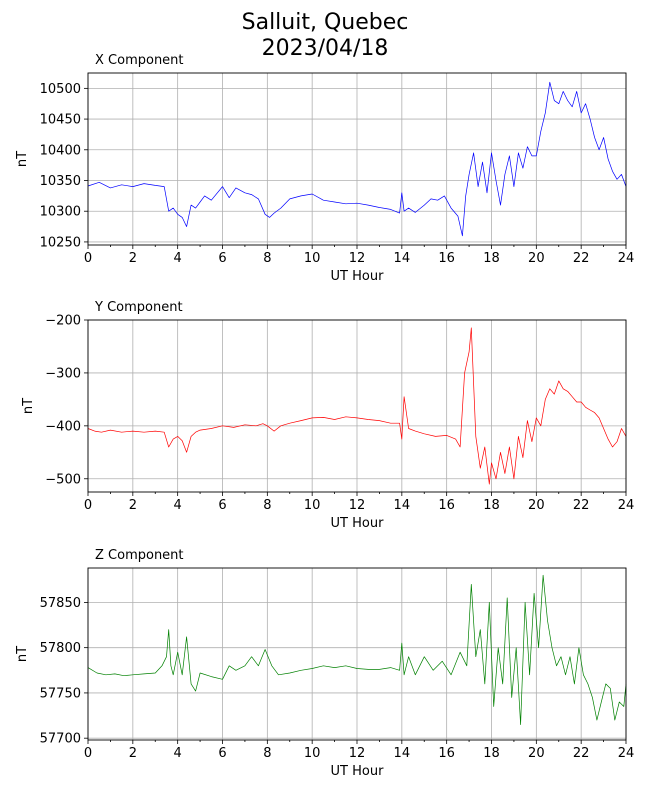  Describe the element at coordinates (60, 150) in the screenshot. I see `y-tick-label: 10400` at that location.